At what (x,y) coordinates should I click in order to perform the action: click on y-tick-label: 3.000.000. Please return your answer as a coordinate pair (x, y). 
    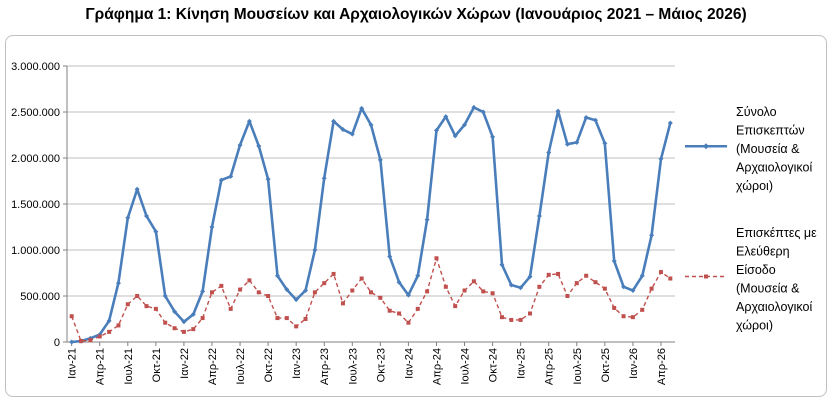
    Looking at the image, I should click on (35, 67).